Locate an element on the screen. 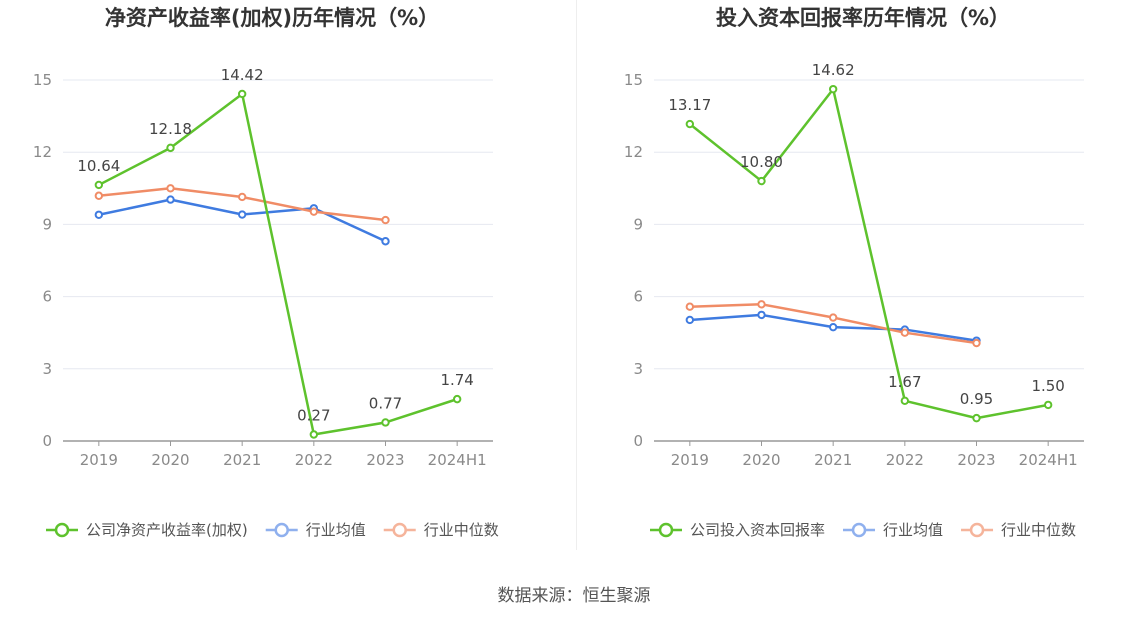 The width and height of the screenshot is (1148, 619). chart-divider is located at coordinates (576, 275).